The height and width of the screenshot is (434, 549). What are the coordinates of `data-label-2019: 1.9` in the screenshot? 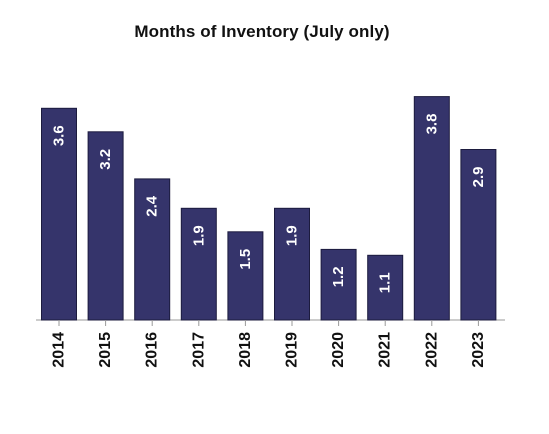 It's located at (292, 235).